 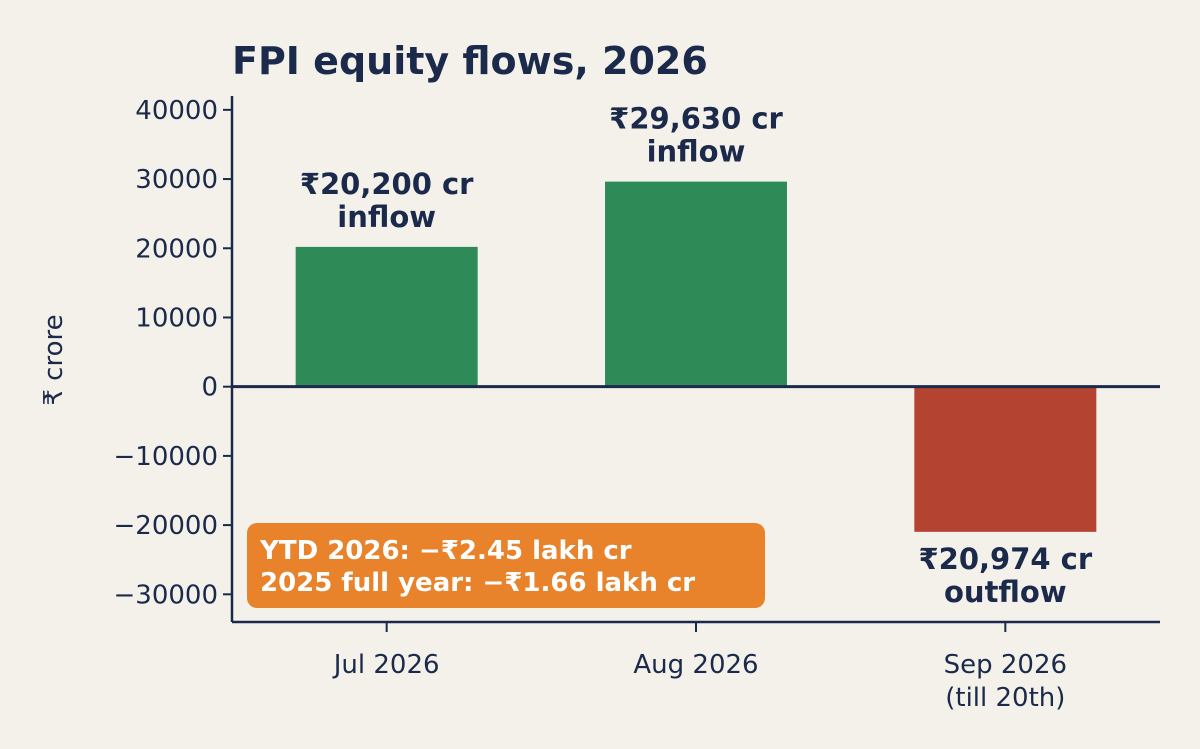 I want to click on data-label: outflow, so click(x=1005, y=592).